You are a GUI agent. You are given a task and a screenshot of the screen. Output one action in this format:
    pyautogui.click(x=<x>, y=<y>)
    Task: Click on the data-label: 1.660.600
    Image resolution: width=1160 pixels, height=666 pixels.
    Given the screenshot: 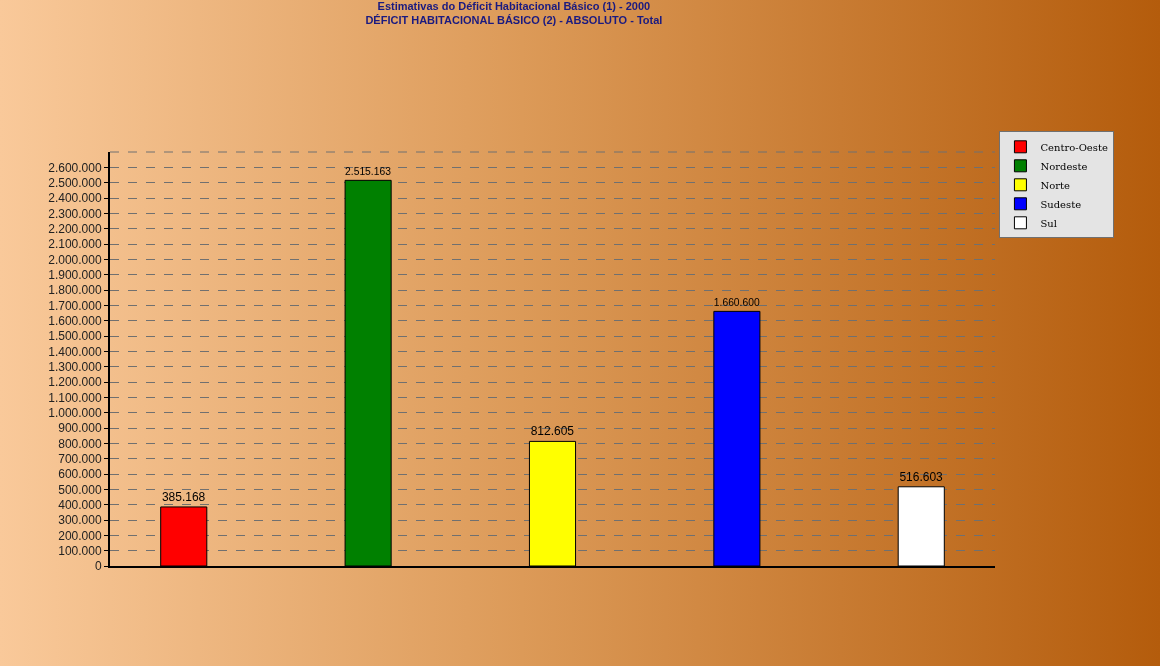 What is the action you would take?
    pyautogui.click(x=736, y=302)
    